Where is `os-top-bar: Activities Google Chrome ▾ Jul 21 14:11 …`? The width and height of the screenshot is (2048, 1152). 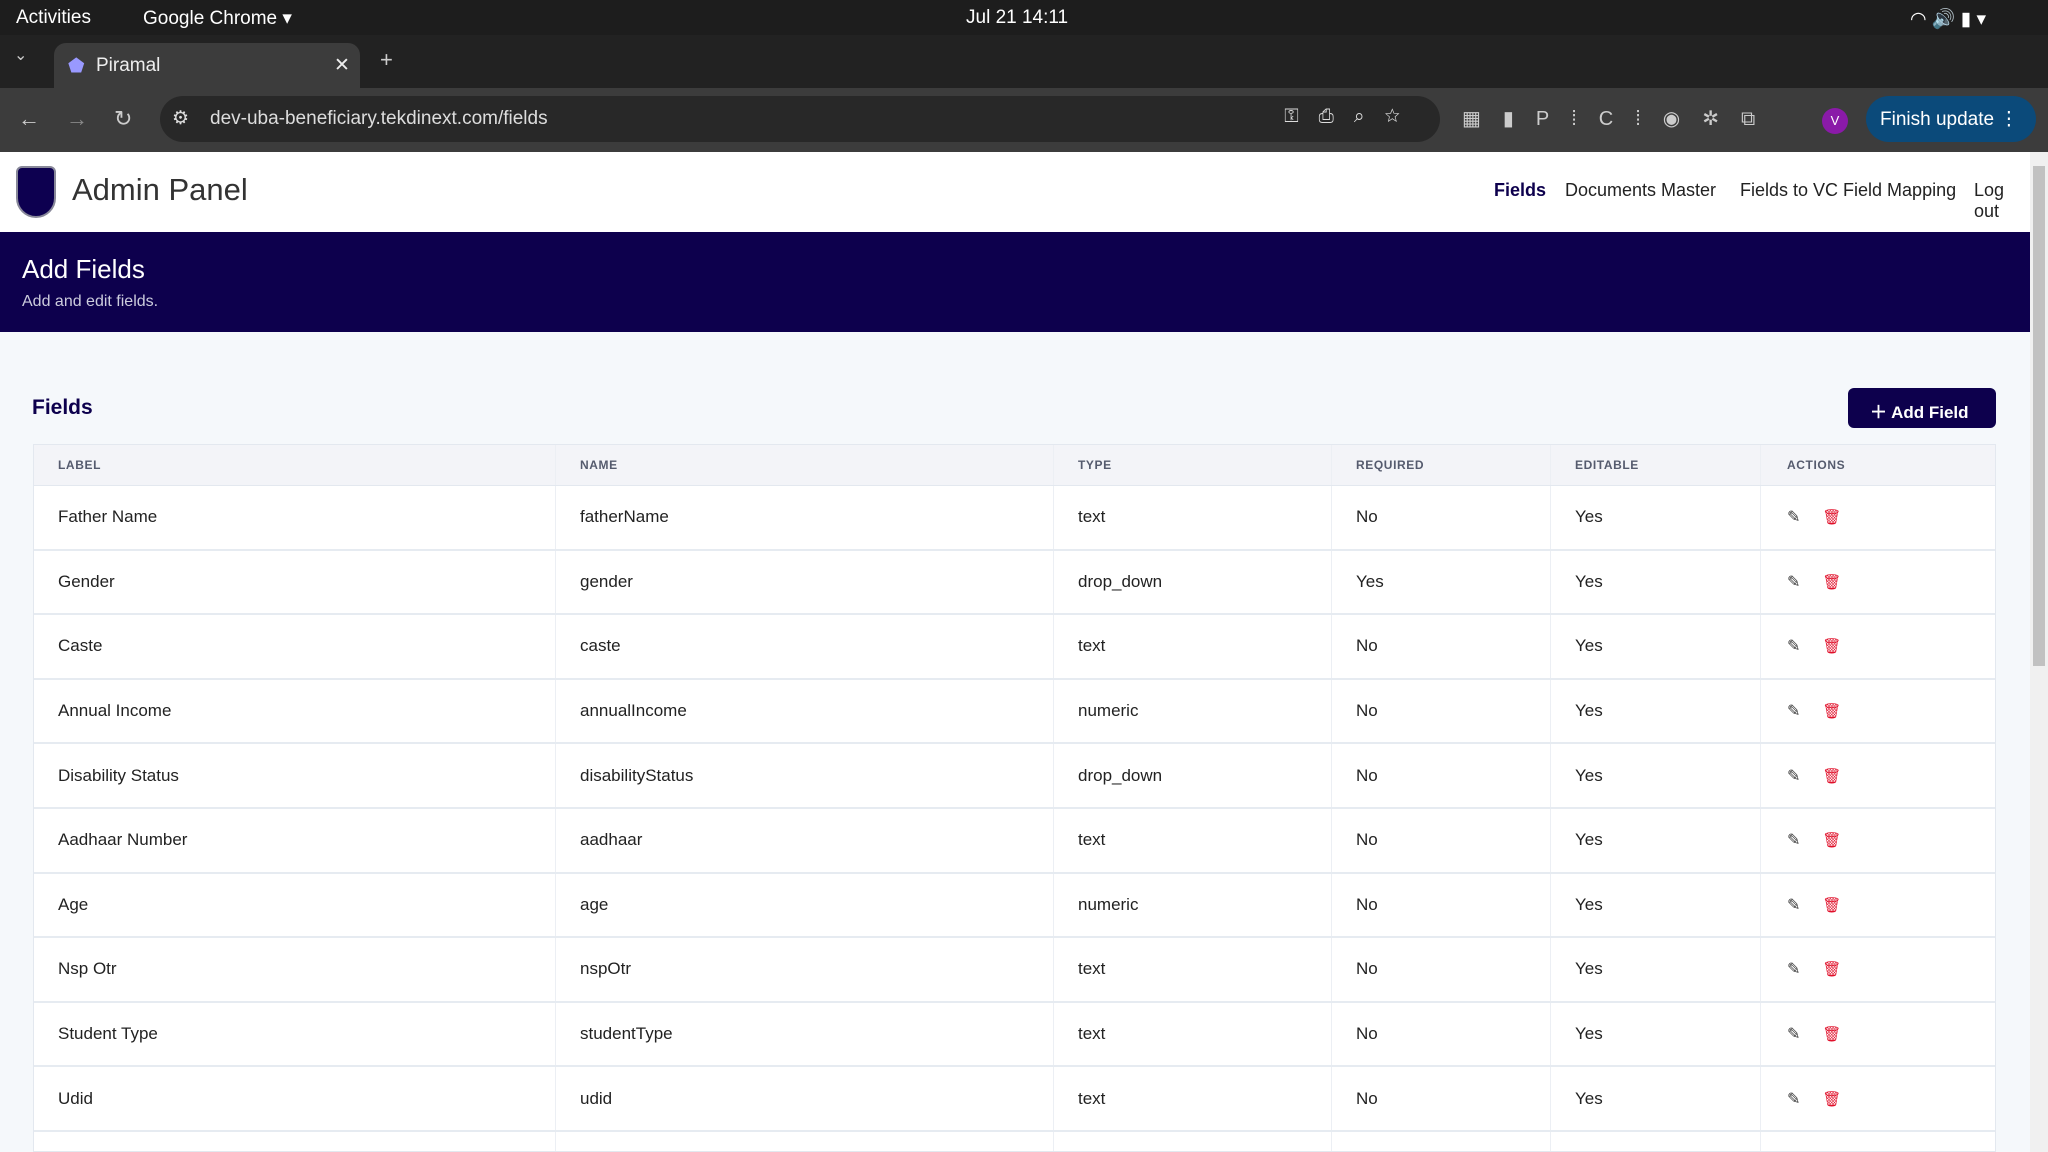
os-top-bar: Activities Google Chrome ▾ Jul 21 14:11 … is located at coordinates (1024, 17).